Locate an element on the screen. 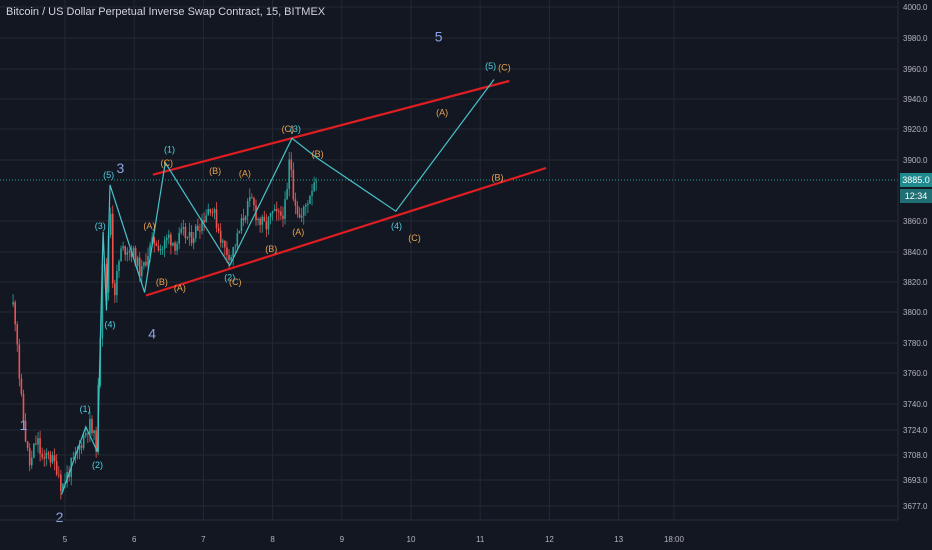 The image size is (932, 550). y-tick-label: 3900.0 is located at coordinates (915, 160).